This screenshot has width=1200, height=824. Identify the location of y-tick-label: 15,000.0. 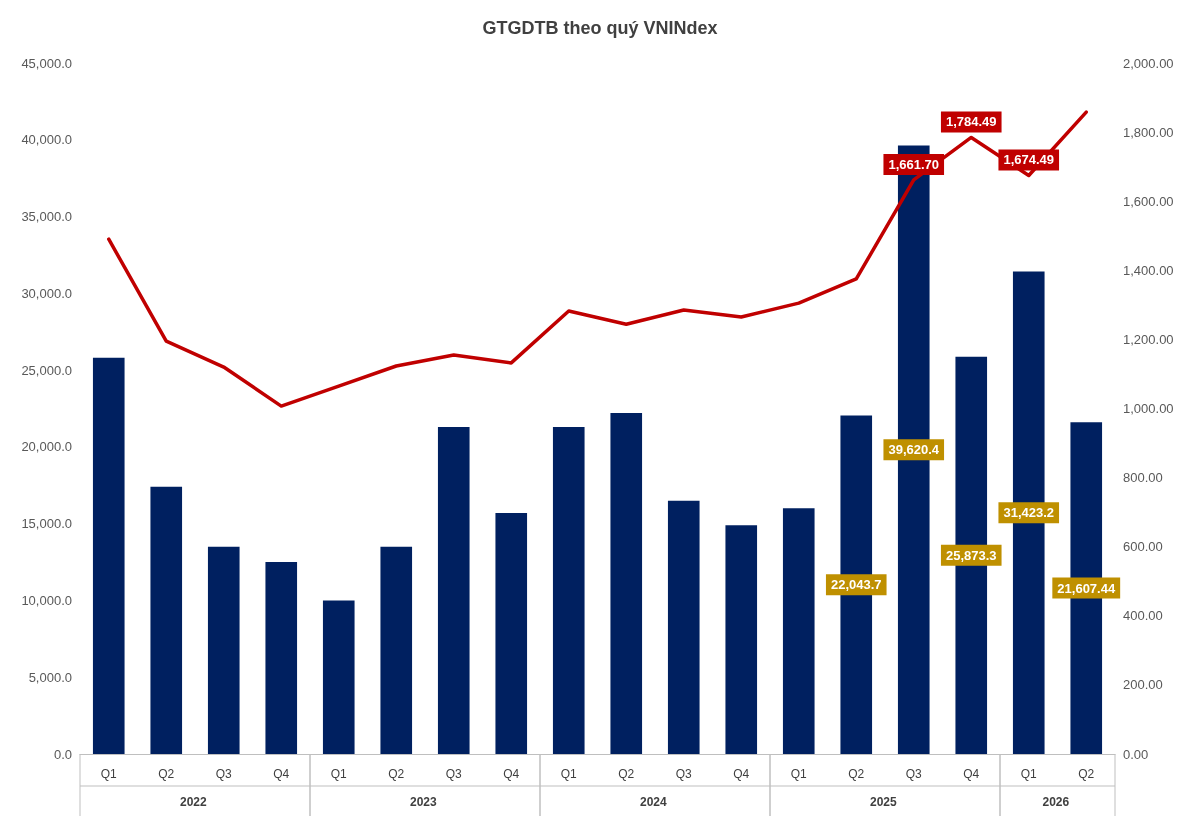
(46, 524).